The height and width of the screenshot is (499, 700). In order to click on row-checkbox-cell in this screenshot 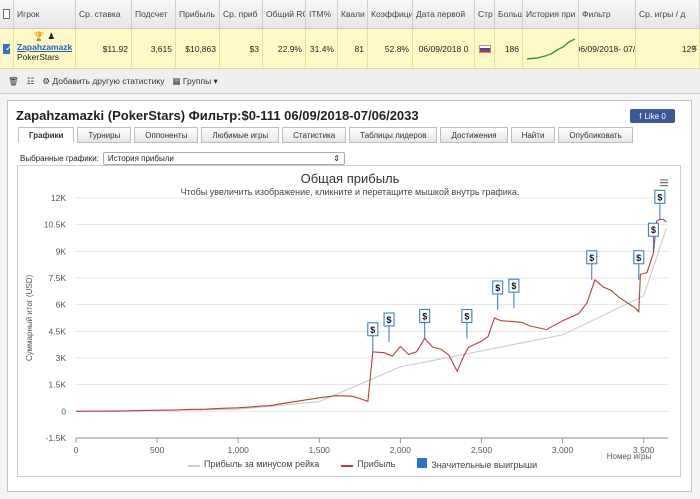, I will do `click(7, 48)`.